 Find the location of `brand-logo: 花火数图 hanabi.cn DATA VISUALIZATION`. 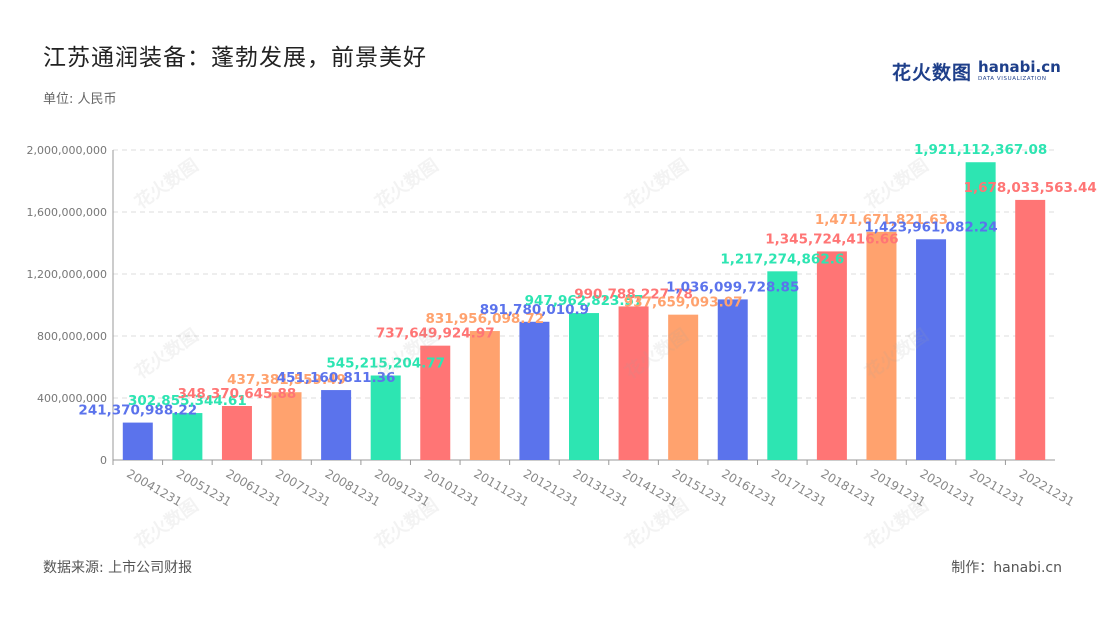

brand-logo: 花火数图 hanabi.cn DATA VISUALIZATION is located at coordinates (976, 71).